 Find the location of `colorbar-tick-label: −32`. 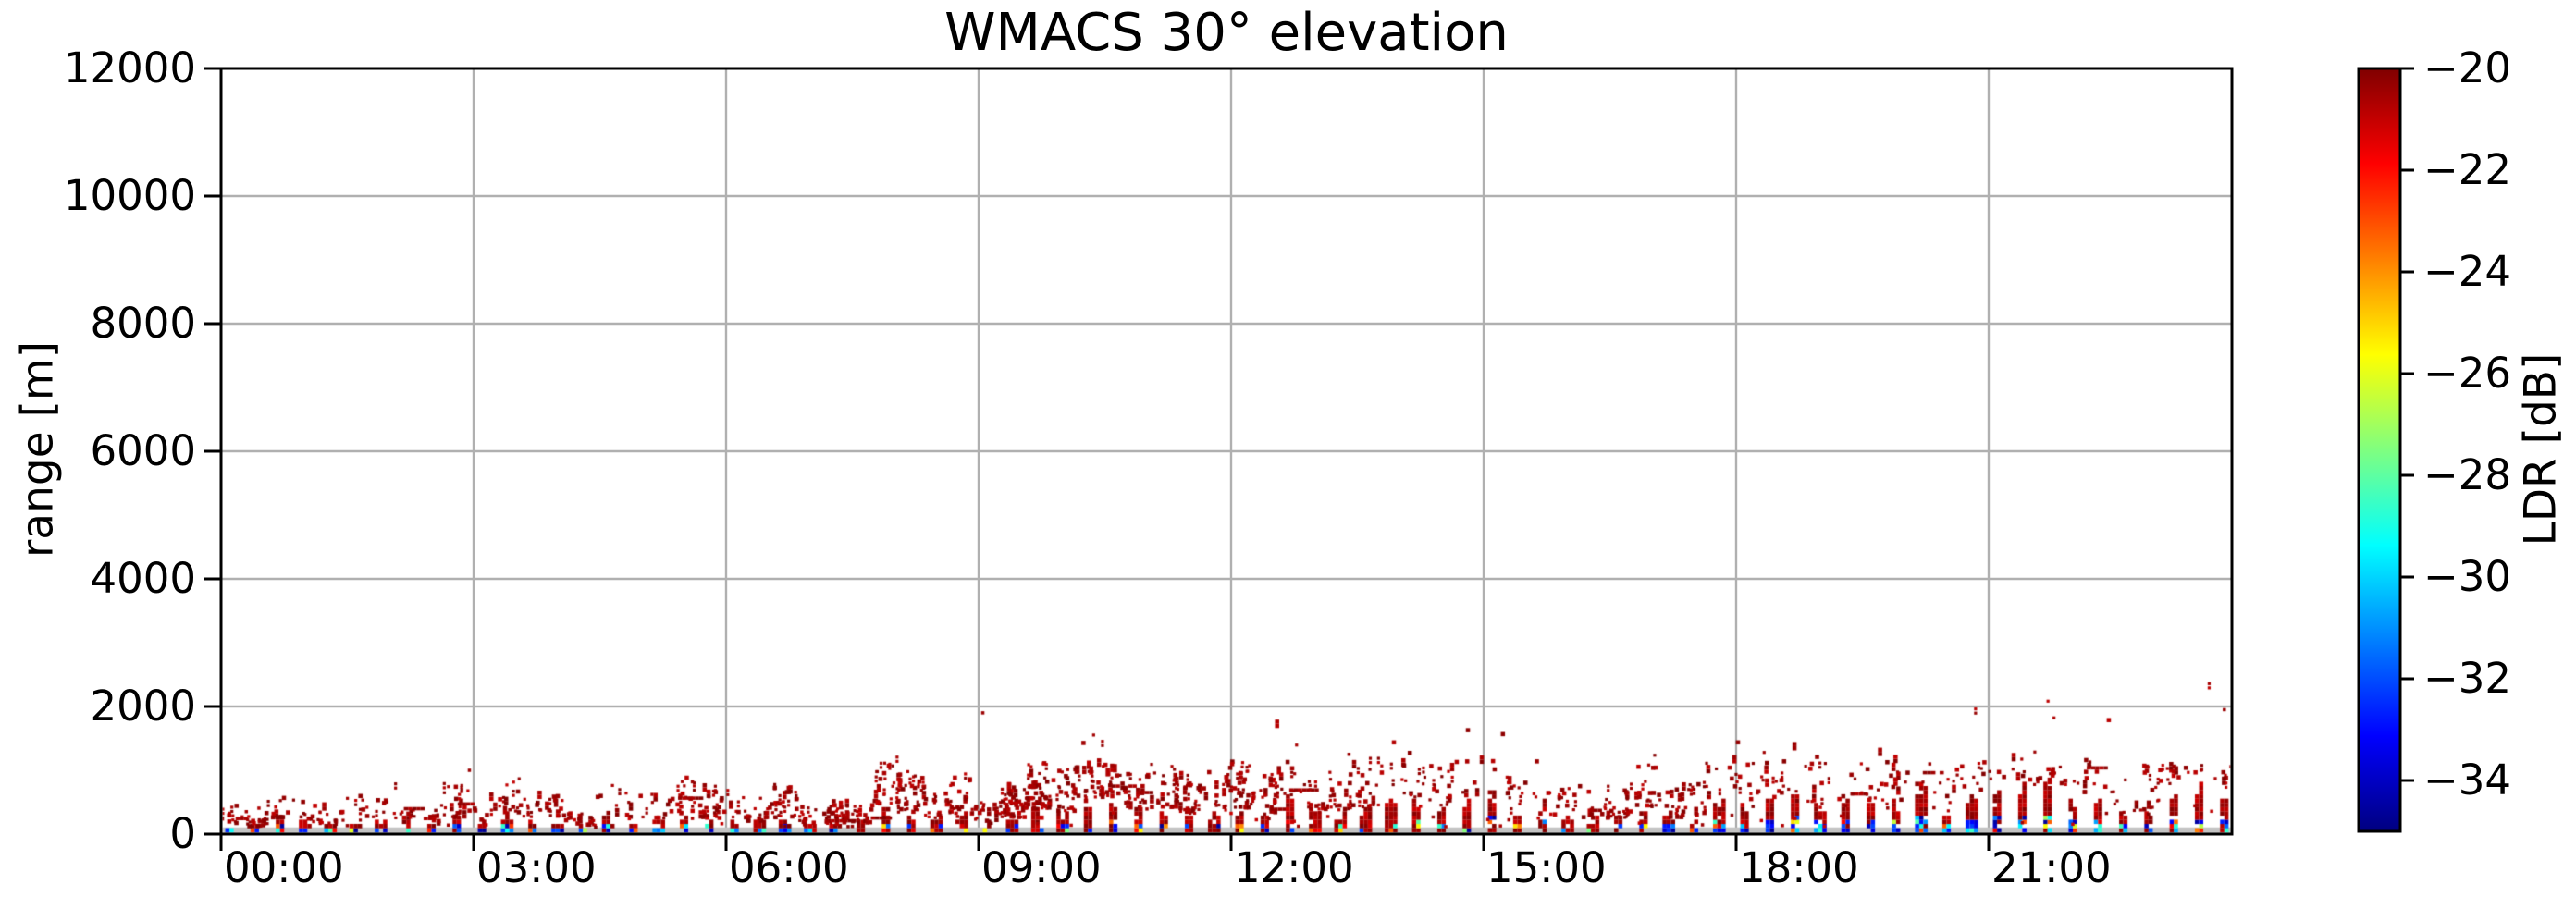

colorbar-tick-label: −32 is located at coordinates (2467, 679).